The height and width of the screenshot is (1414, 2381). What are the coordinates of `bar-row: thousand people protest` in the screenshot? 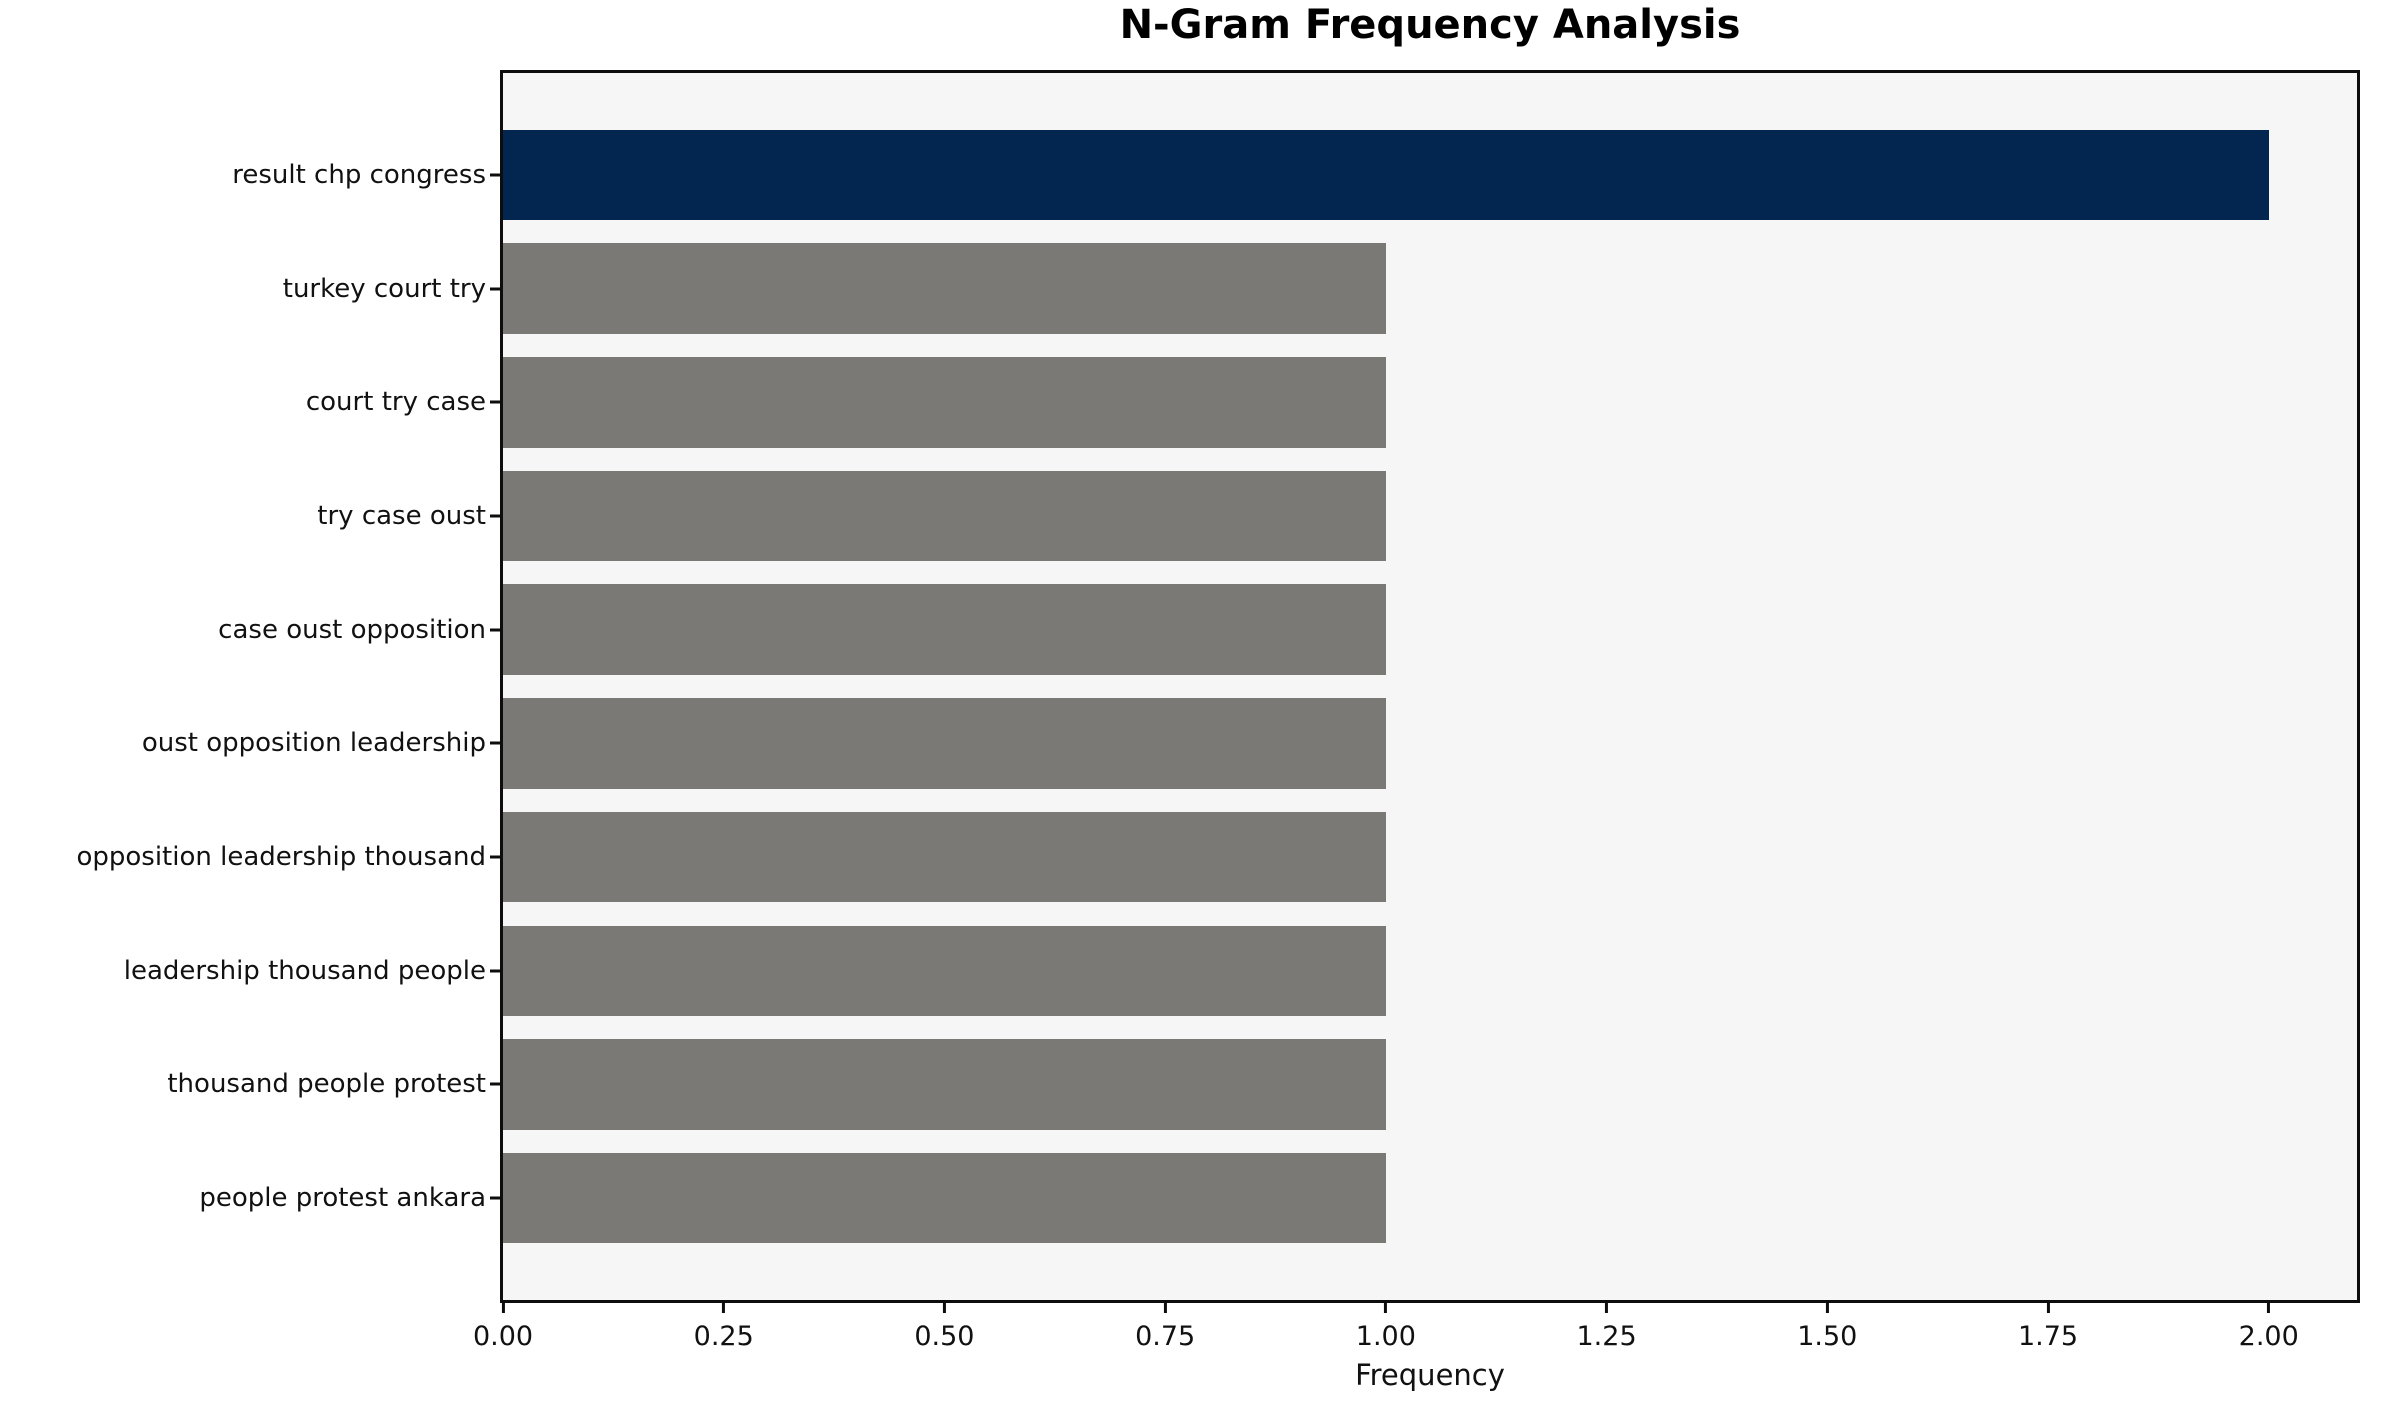 It's located at (1262, 1085).